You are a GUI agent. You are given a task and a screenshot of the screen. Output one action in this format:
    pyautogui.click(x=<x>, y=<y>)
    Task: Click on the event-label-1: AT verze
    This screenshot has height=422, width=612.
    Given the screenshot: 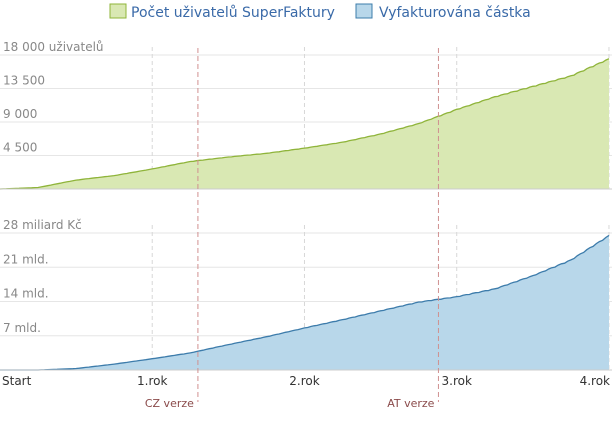 What is the action you would take?
    pyautogui.click(x=410, y=403)
    